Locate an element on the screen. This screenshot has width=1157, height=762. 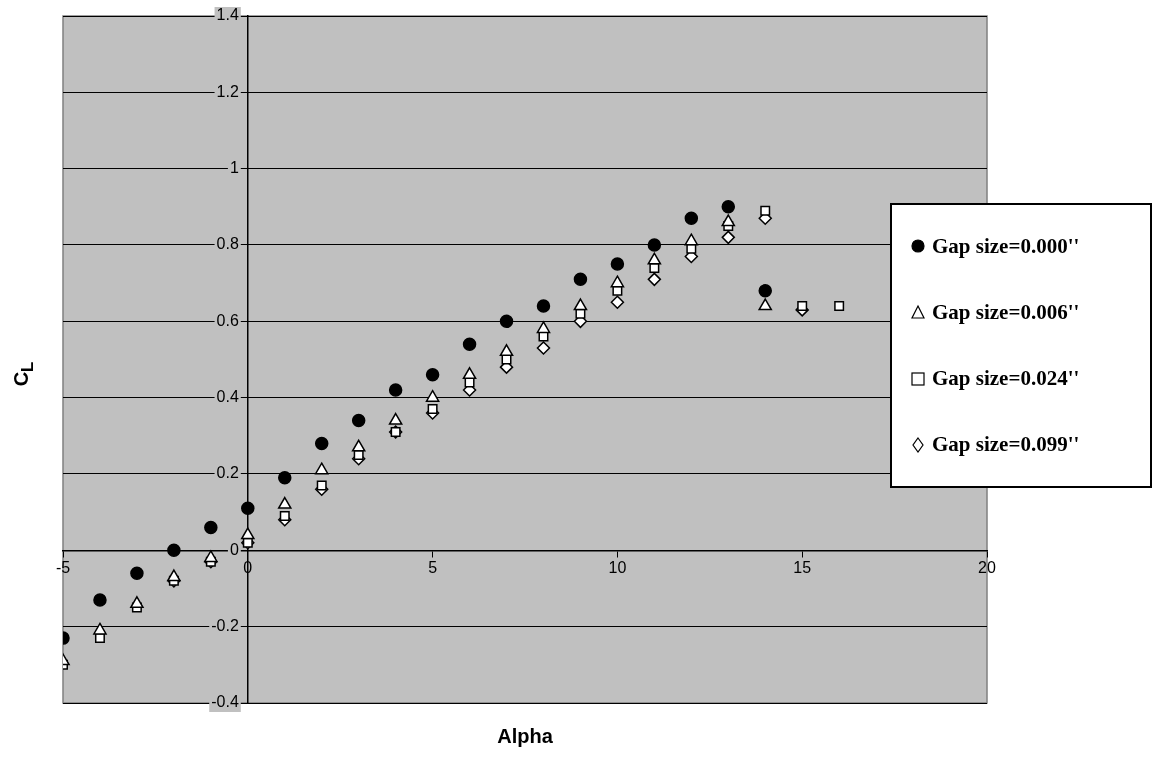
x-tick-label: 15 is located at coordinates (802, 568).